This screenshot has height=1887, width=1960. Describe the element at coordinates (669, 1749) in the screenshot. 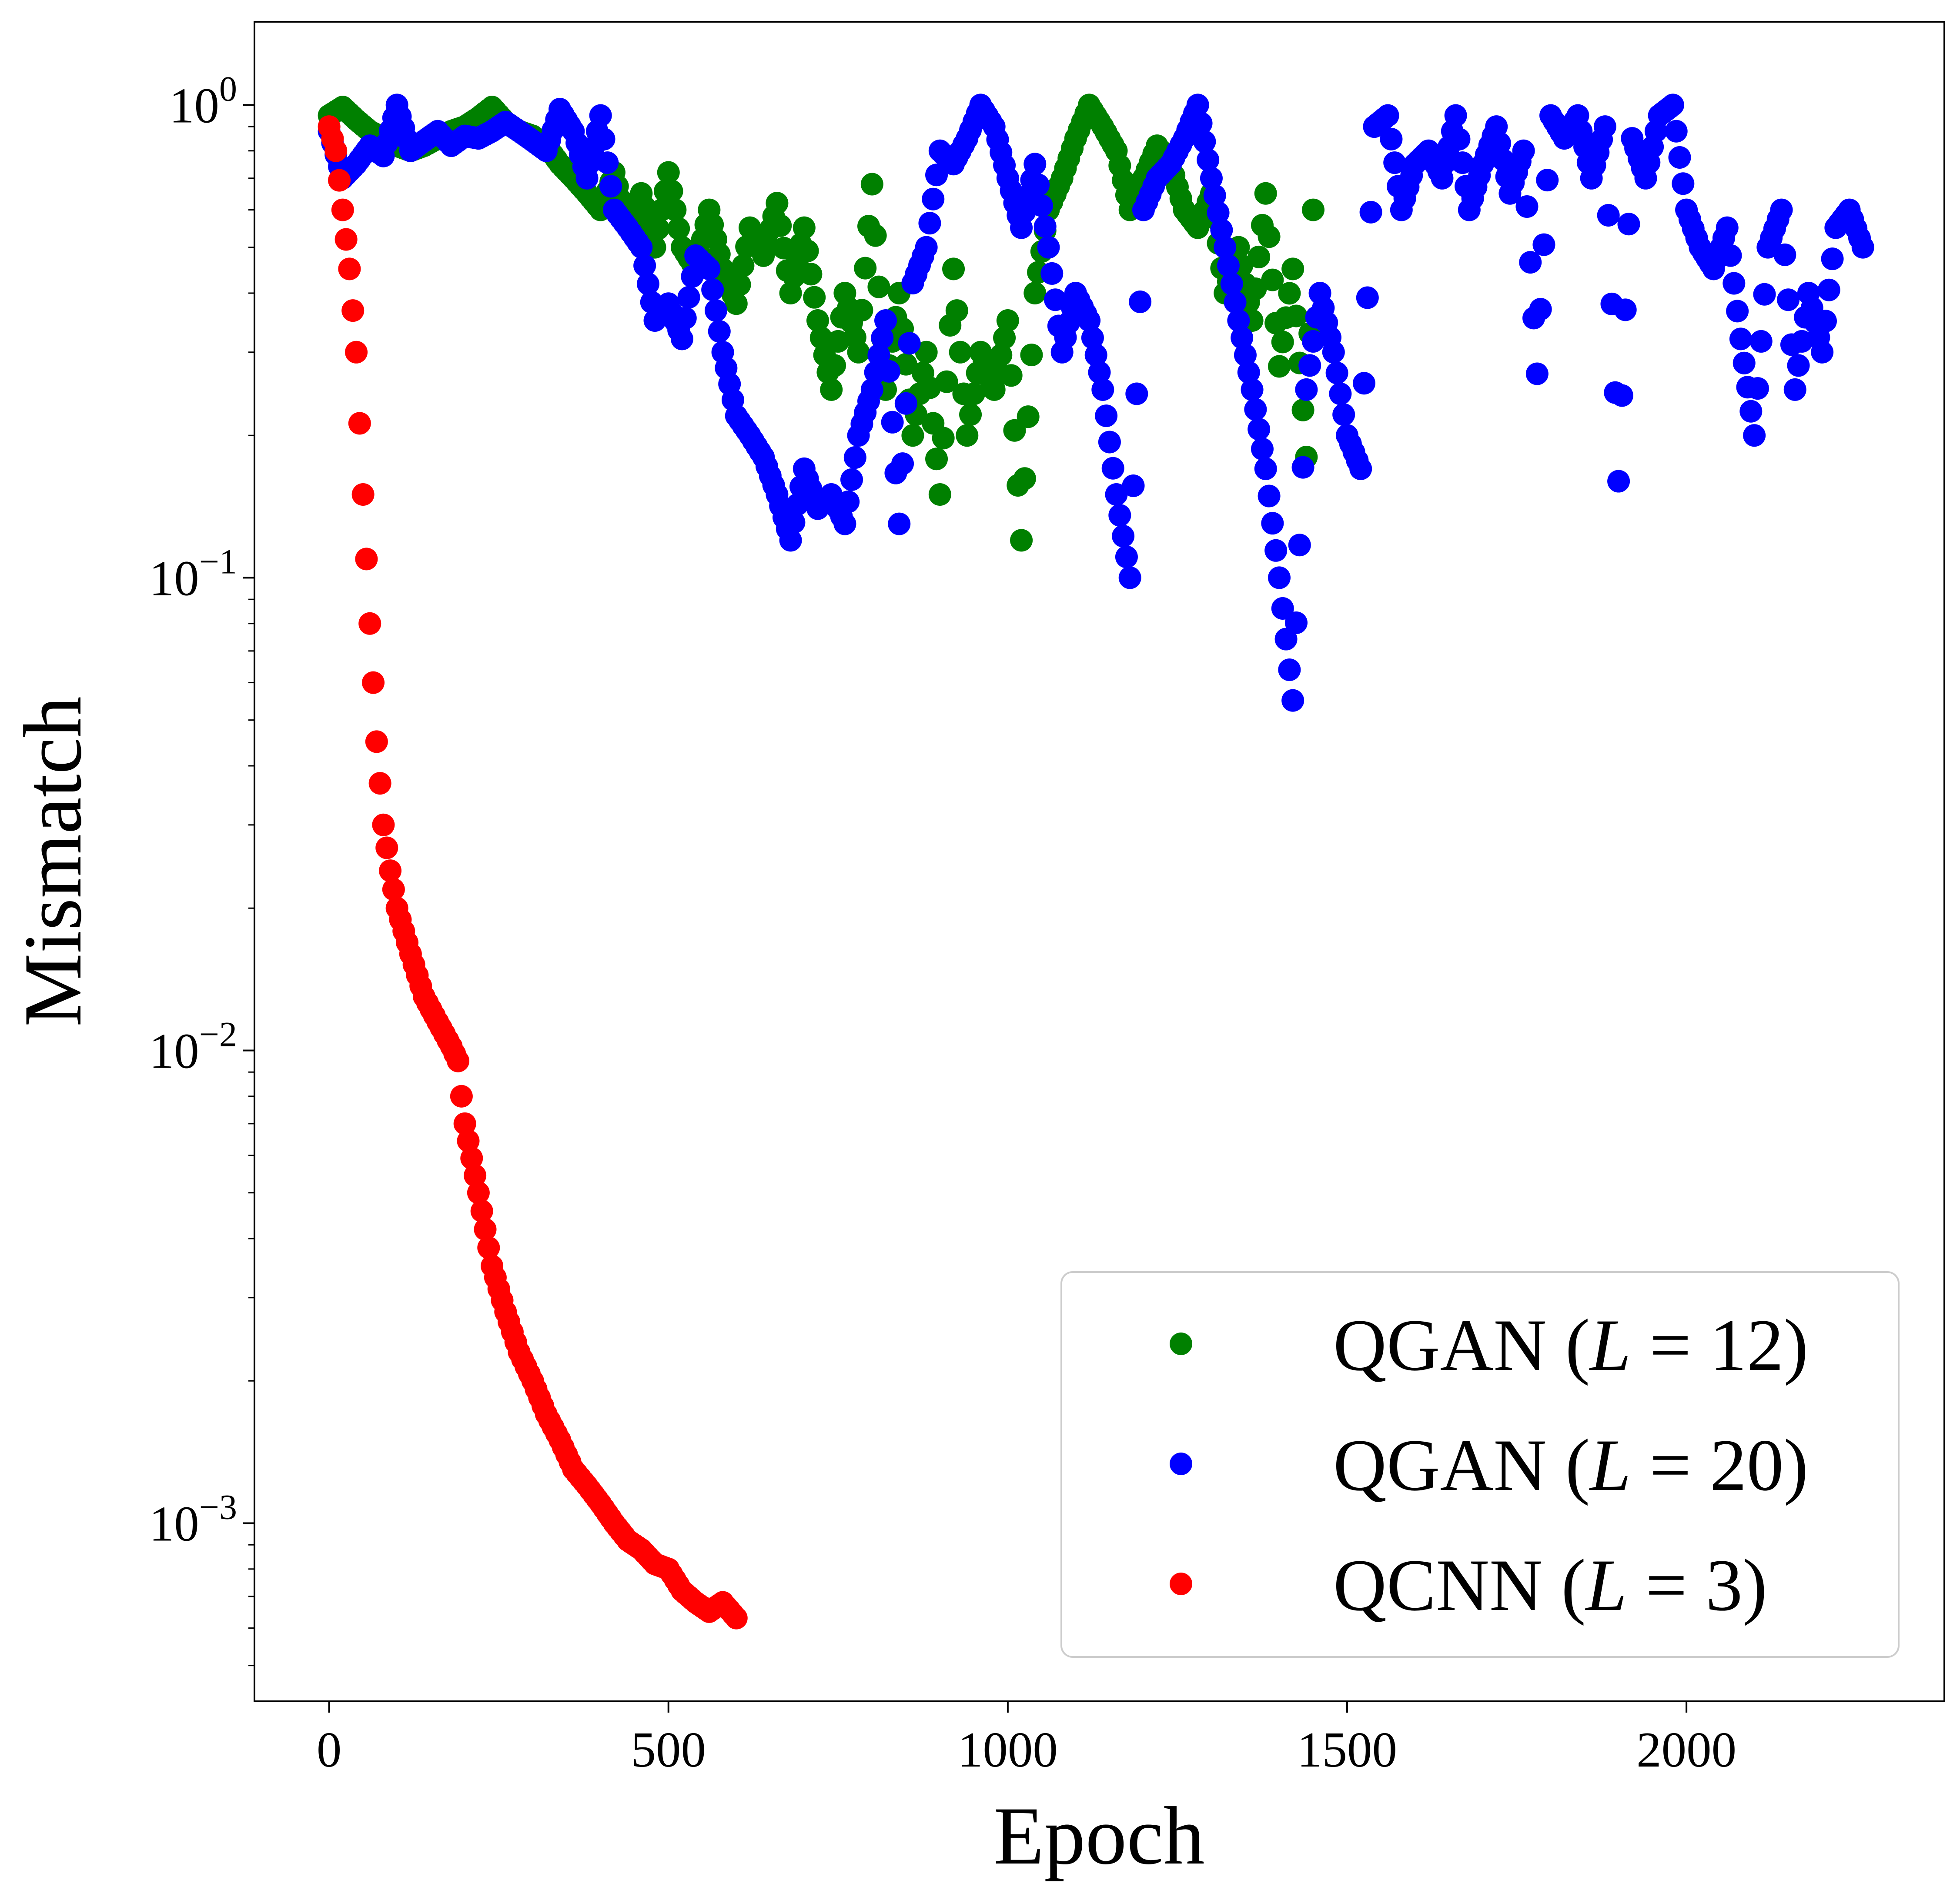

I see `x-tick-label: 500` at that location.